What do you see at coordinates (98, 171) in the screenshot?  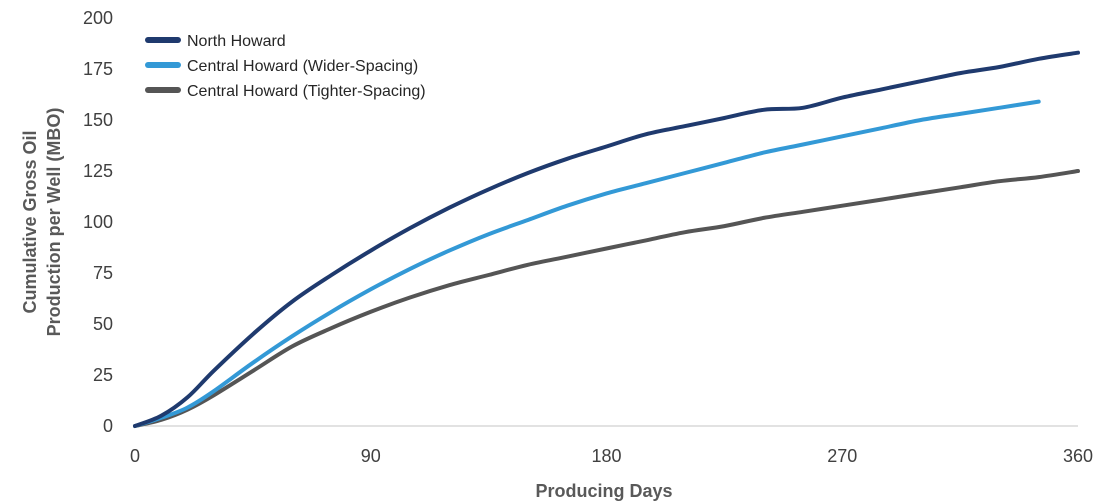 I see `y-tick-label: 125` at bounding box center [98, 171].